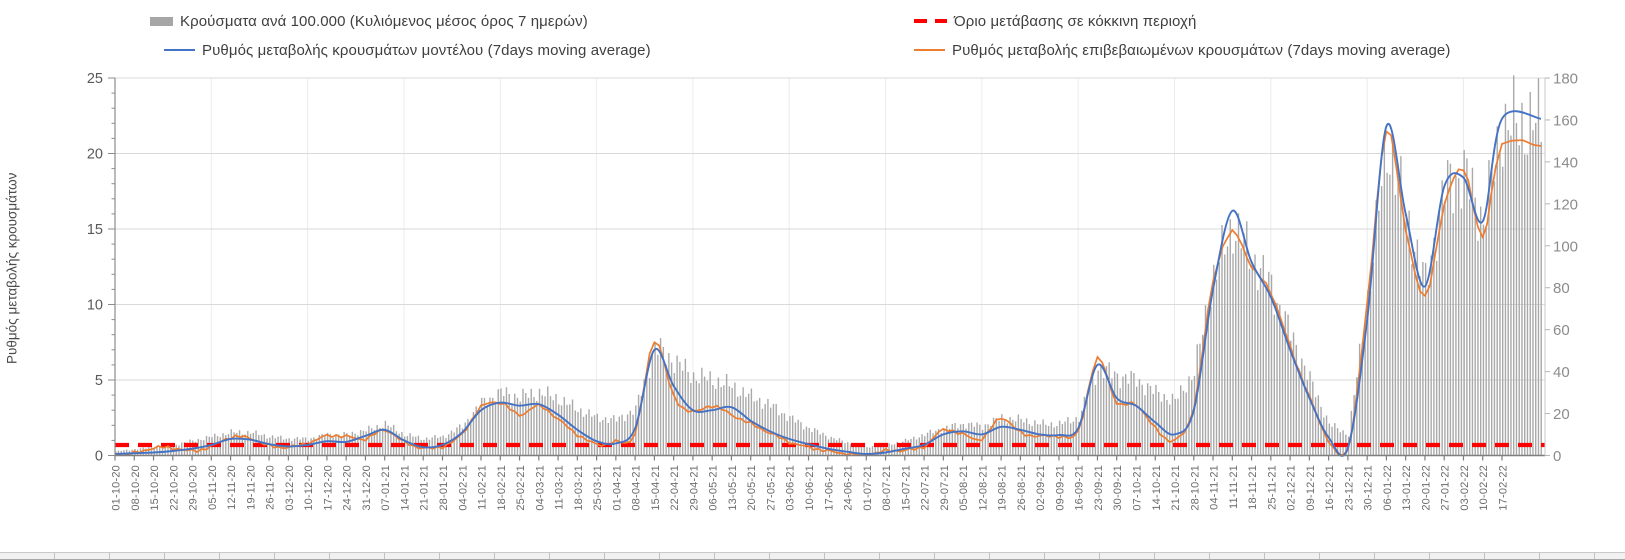 The width and height of the screenshot is (1625, 560). What do you see at coordinates (386, 488) in the screenshot?
I see `svg-text: 07-01-21` at bounding box center [386, 488].